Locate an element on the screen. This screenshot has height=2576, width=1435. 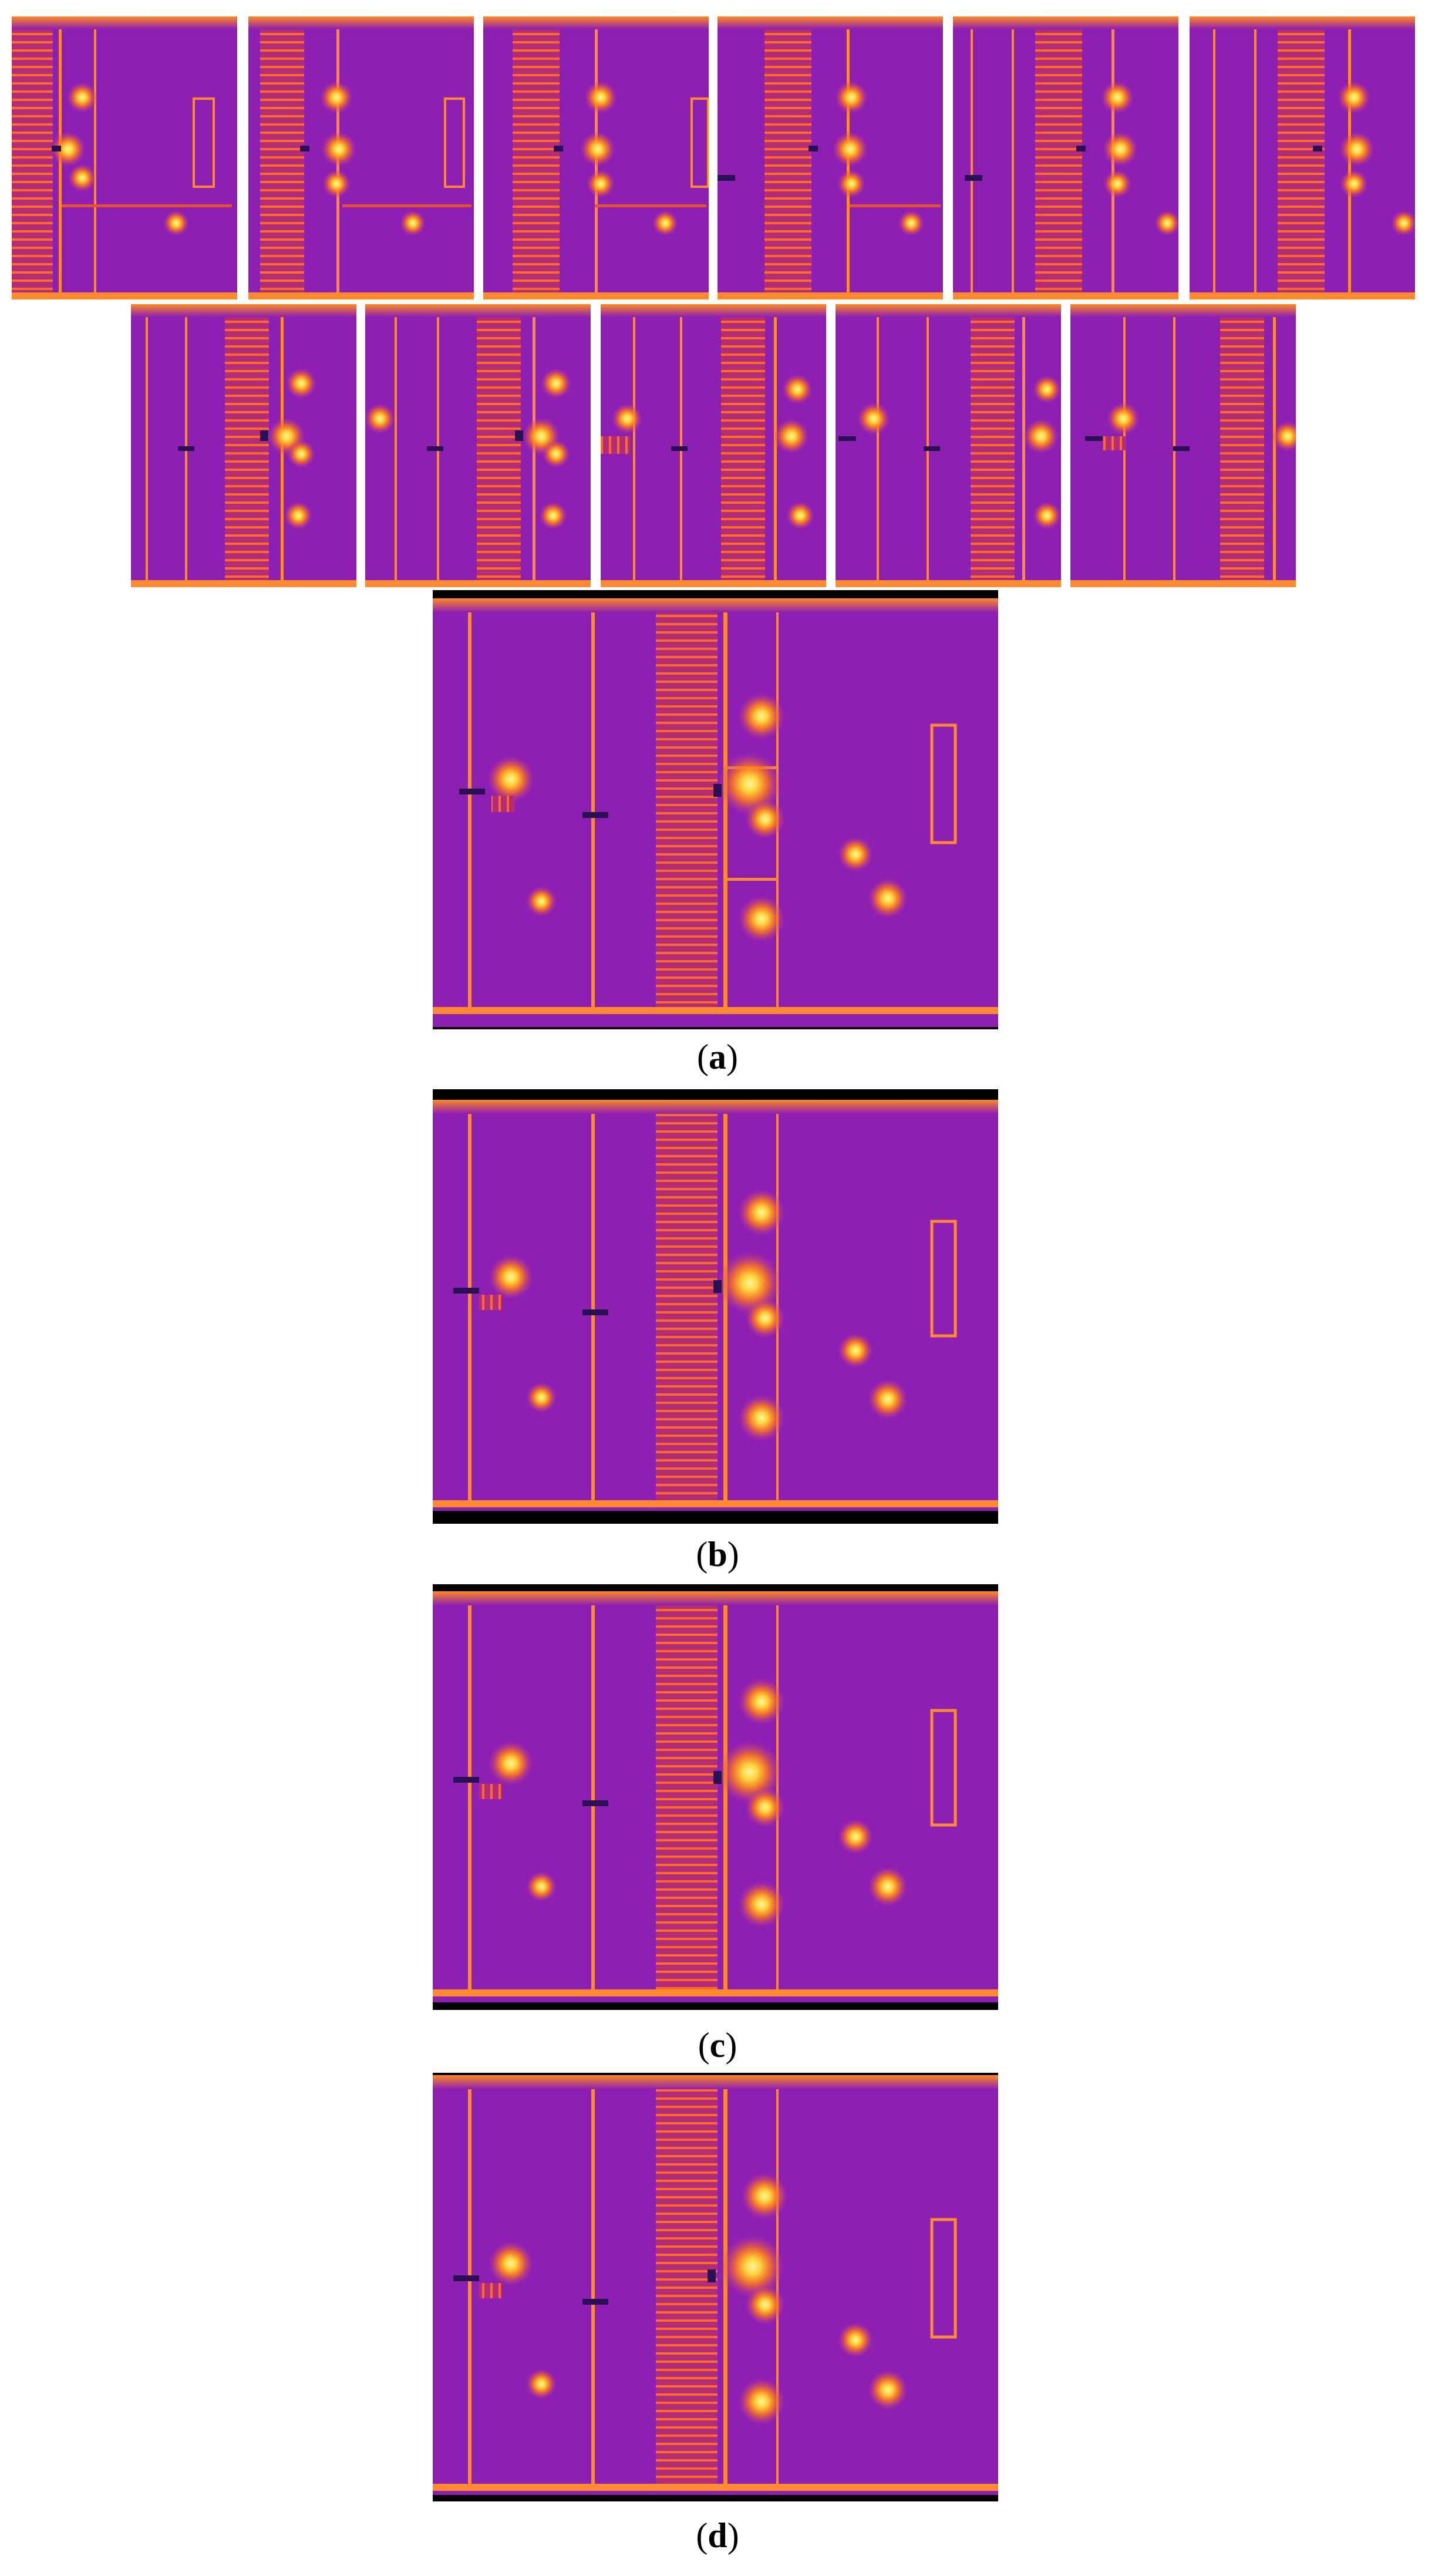
caption-d: (d) is located at coordinates (717, 2535).